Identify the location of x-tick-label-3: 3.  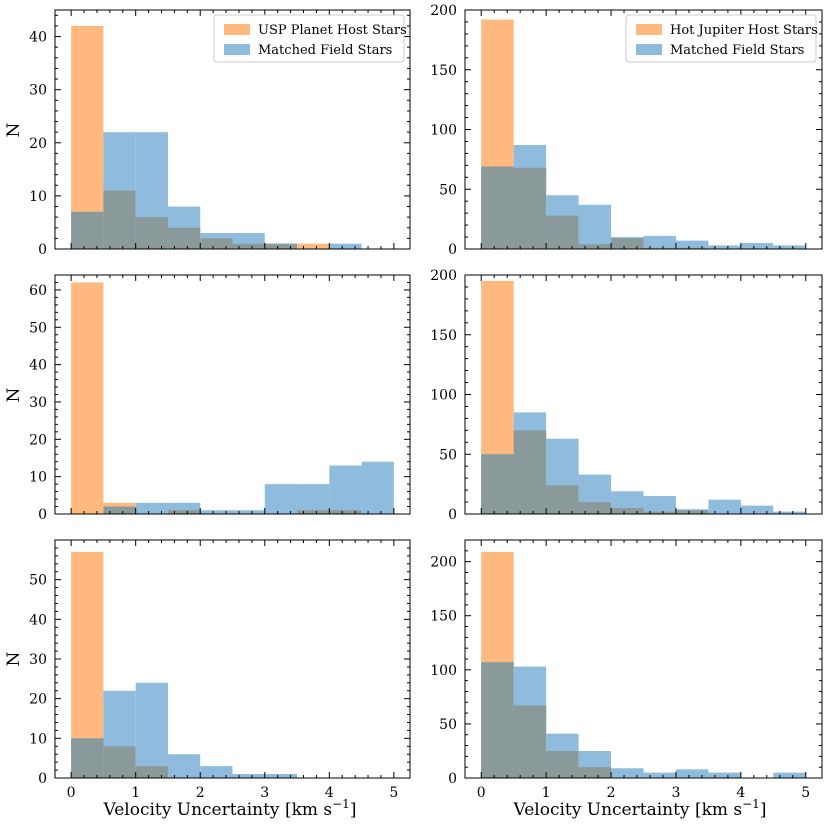
(675, 793).